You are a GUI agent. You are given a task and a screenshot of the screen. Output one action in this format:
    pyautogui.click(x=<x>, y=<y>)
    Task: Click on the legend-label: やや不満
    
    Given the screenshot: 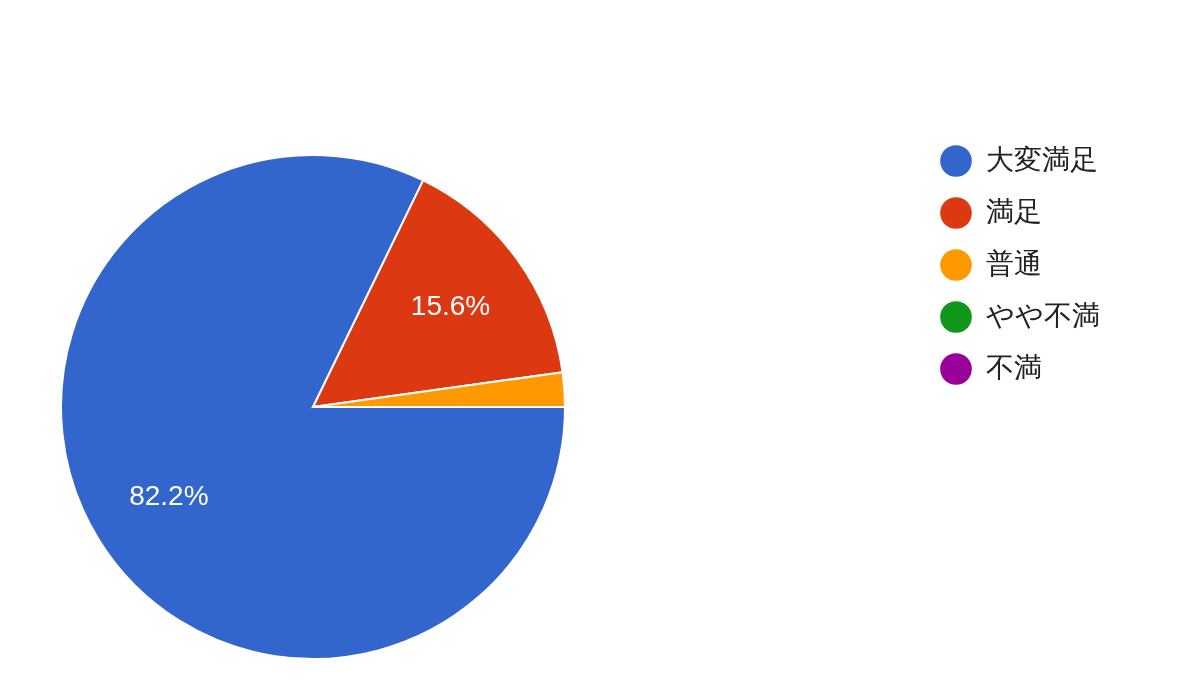 What is the action you would take?
    pyautogui.click(x=1043, y=315)
    